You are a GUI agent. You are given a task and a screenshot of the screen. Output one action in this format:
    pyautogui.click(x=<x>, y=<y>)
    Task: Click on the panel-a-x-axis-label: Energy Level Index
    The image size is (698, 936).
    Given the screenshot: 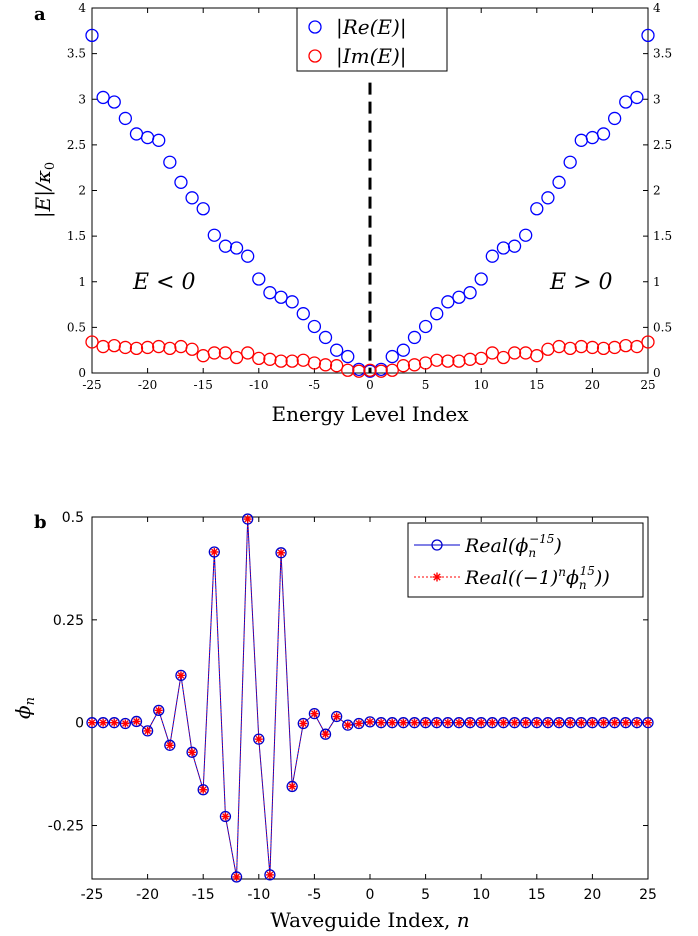 What is the action you would take?
    pyautogui.click(x=370, y=414)
    